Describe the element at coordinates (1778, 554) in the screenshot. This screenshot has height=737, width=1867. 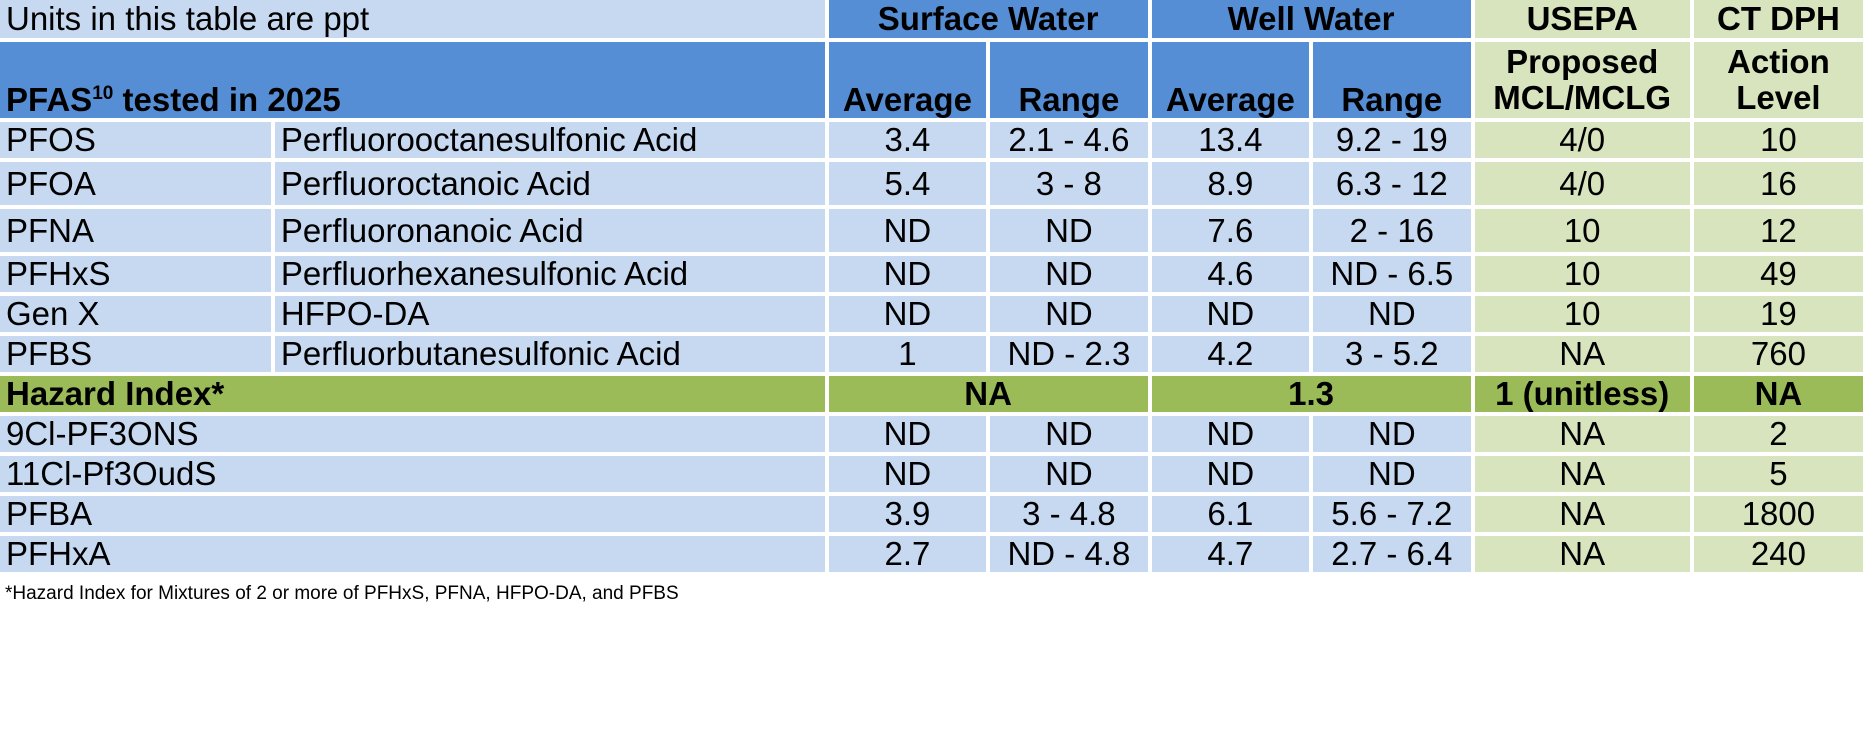
I see `ctdph-value: 240` at that location.